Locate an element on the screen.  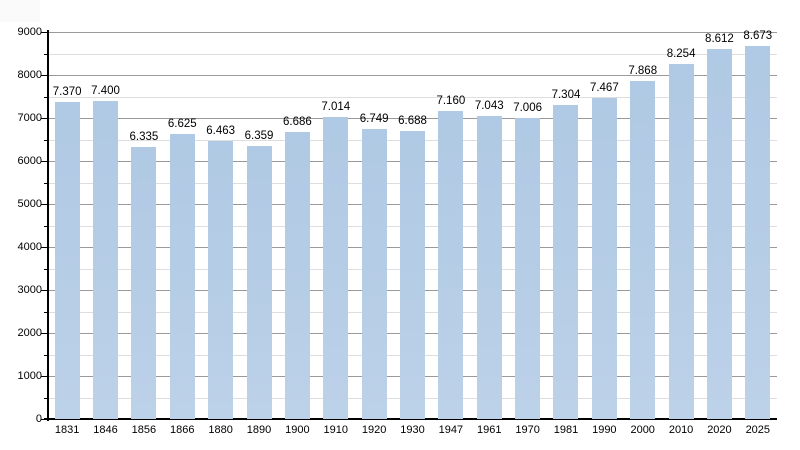
x-axis-line is located at coordinates (410, 419).